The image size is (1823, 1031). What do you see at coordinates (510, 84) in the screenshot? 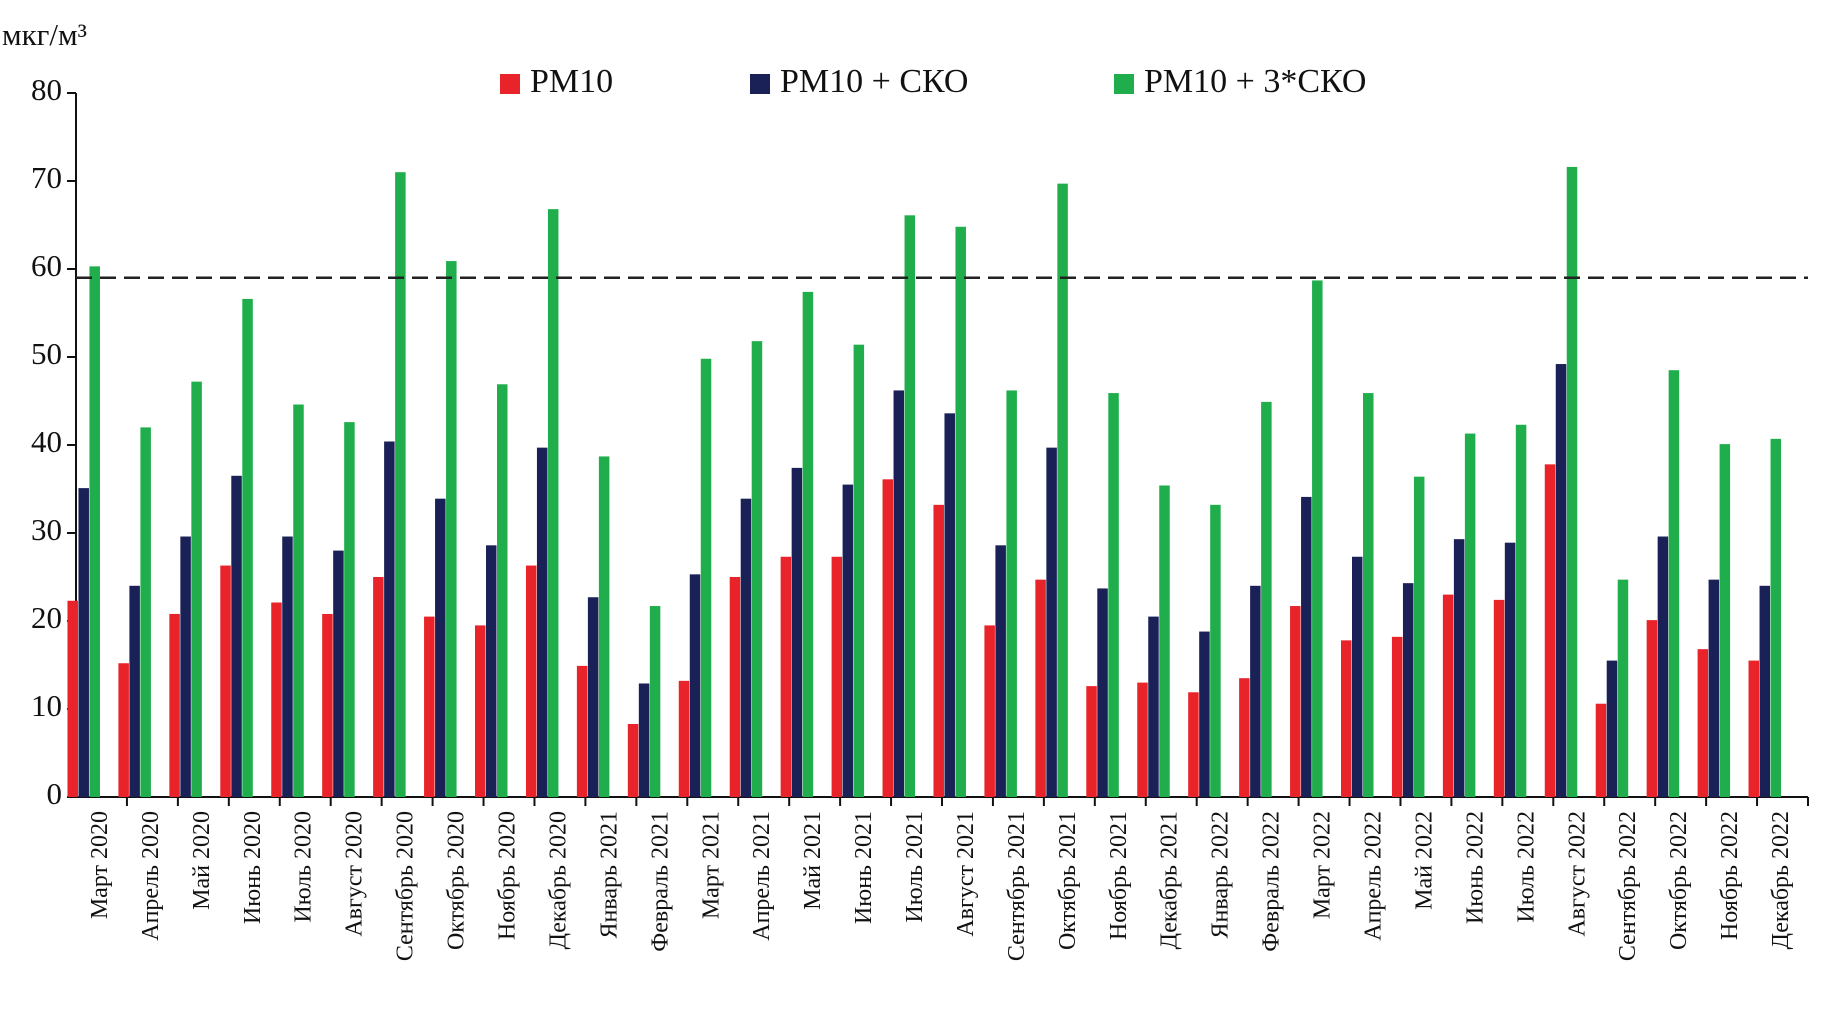
I see `legend-swatch` at bounding box center [510, 84].